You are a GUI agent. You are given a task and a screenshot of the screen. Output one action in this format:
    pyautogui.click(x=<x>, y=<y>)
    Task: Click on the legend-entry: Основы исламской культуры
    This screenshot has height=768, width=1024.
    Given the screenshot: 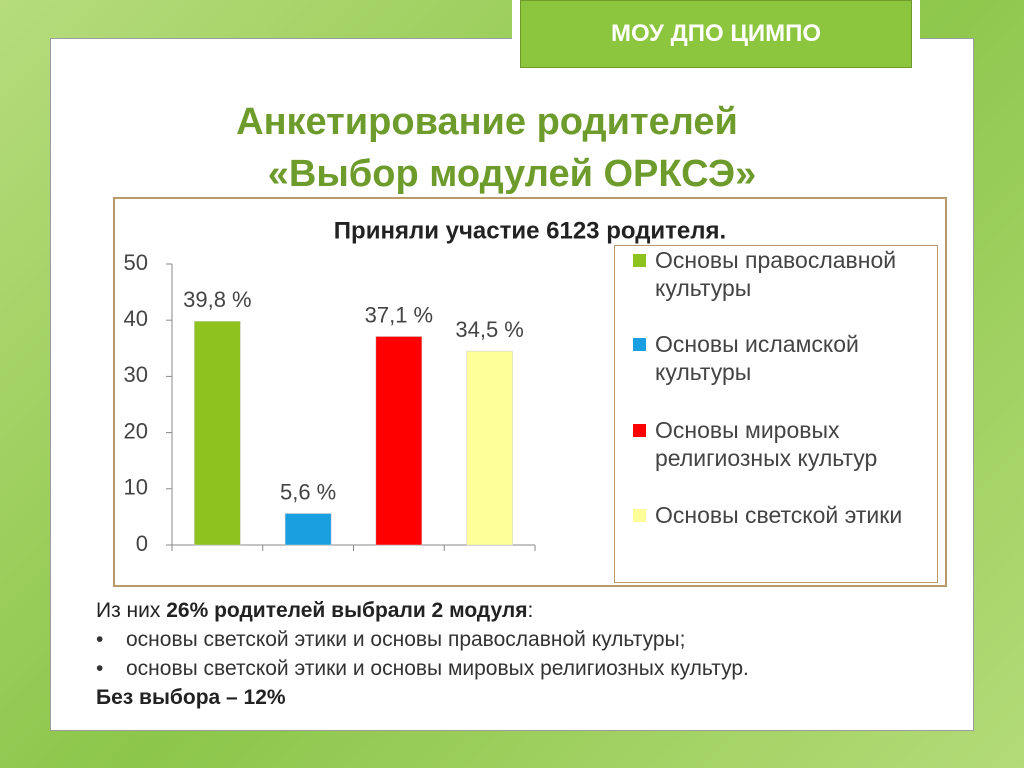 What is the action you would take?
    pyautogui.click(x=792, y=358)
    